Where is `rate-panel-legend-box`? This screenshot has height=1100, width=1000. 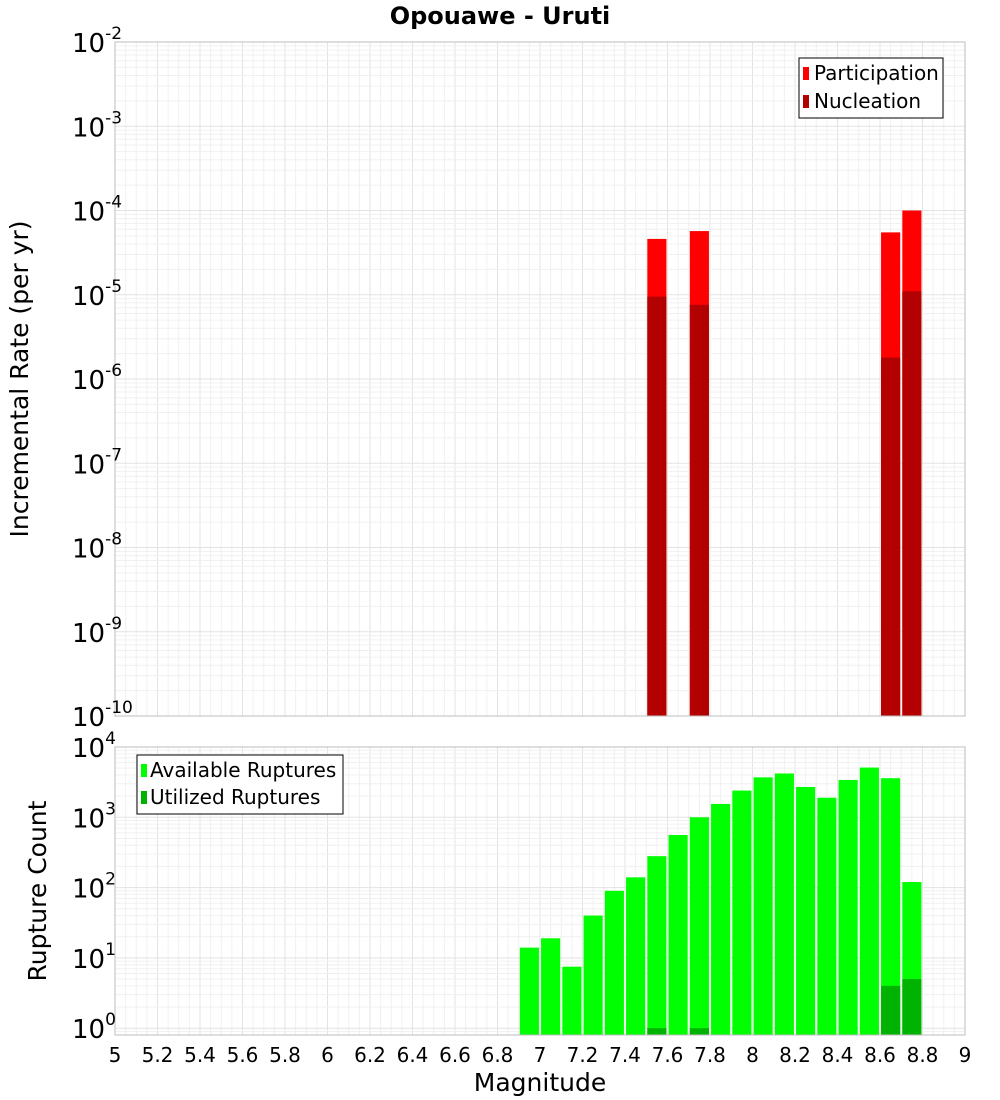 rate-panel-legend-box is located at coordinates (871, 88).